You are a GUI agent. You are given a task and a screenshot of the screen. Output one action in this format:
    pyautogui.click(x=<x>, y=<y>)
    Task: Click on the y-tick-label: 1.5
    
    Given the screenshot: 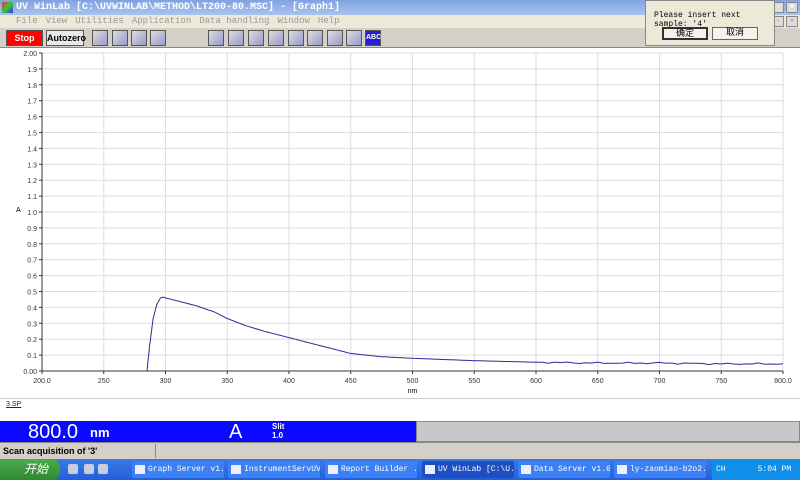 What is the action you would take?
    pyautogui.click(x=32, y=134)
    